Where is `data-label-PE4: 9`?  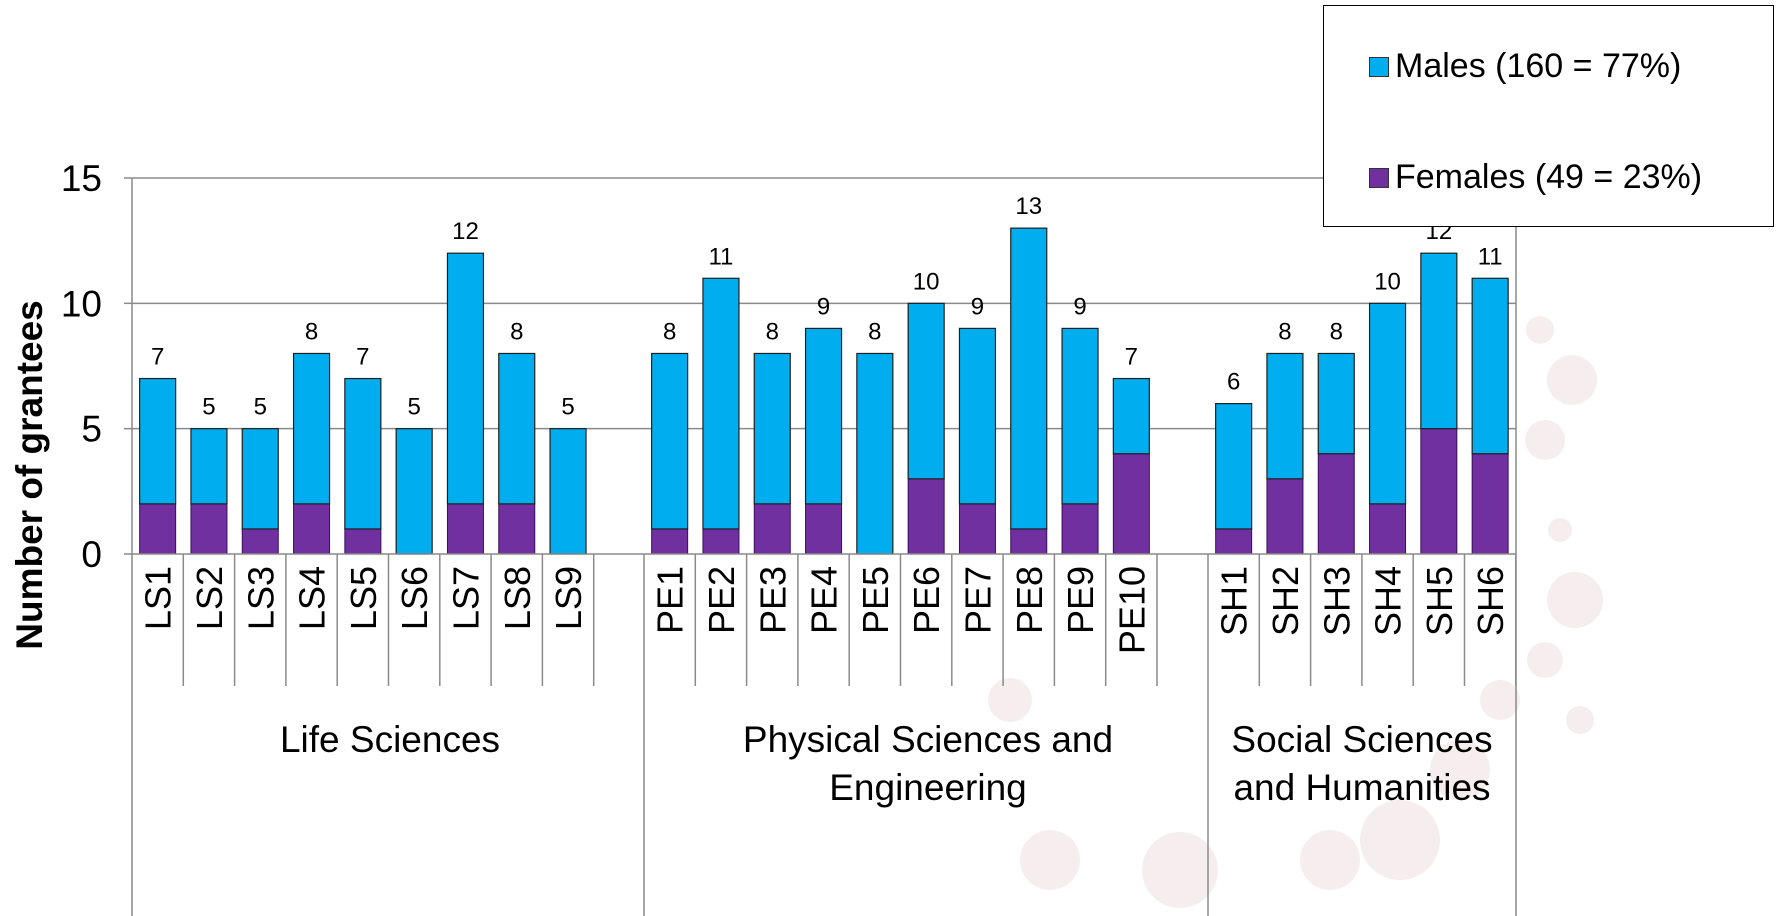
data-label-PE4: 9 is located at coordinates (823, 306).